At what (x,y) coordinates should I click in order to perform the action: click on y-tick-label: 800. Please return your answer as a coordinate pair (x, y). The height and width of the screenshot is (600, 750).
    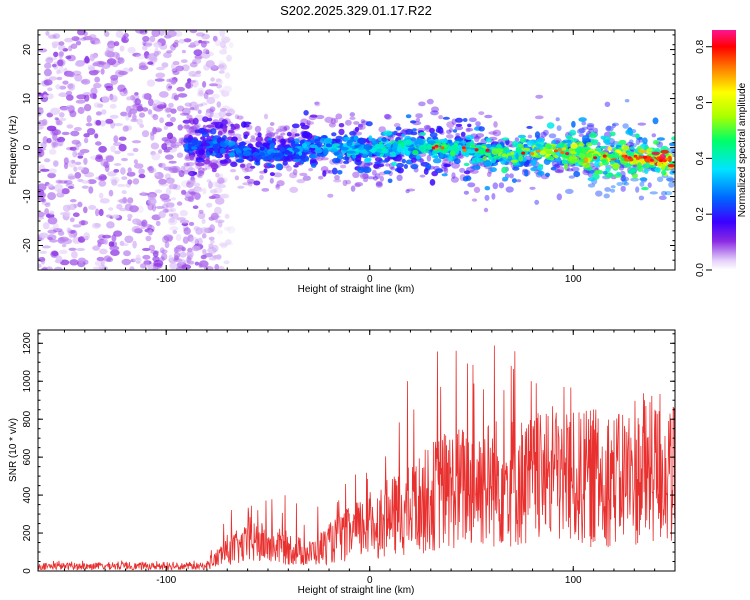
    Looking at the image, I should click on (27, 418).